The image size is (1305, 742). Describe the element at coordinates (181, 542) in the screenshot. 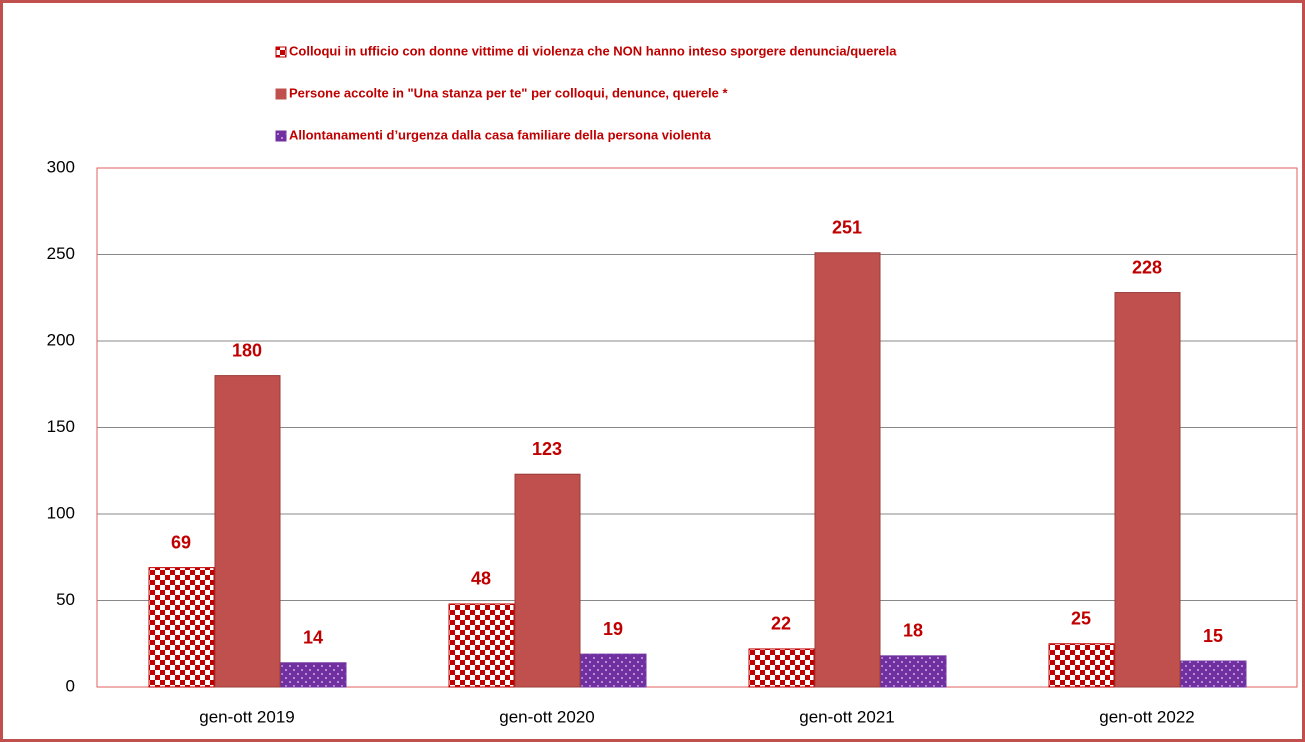

I see `data-label: 69` at that location.